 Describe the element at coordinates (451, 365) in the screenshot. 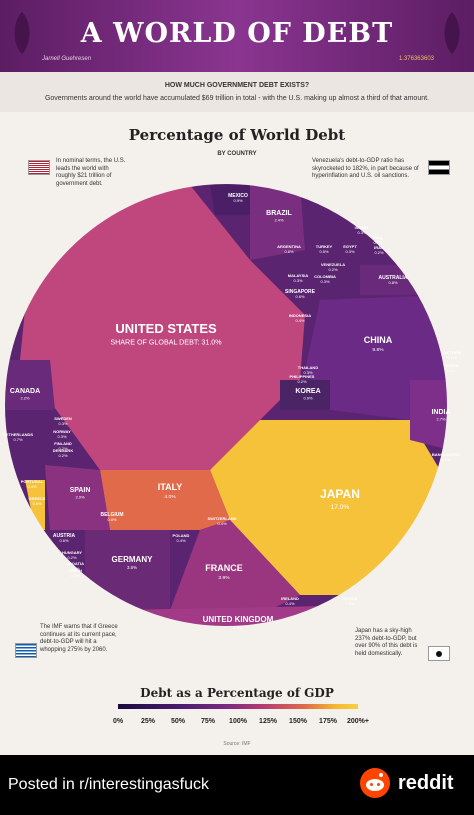

I see `label-taiwan: TAIWAN` at that location.